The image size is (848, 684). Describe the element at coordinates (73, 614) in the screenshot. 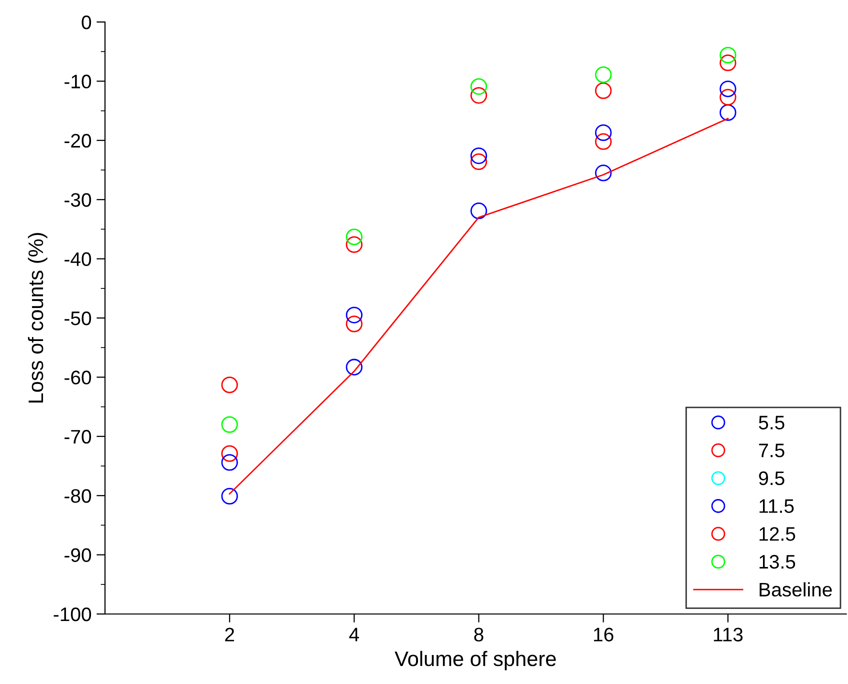

I see `y-tick-label: -100` at that location.